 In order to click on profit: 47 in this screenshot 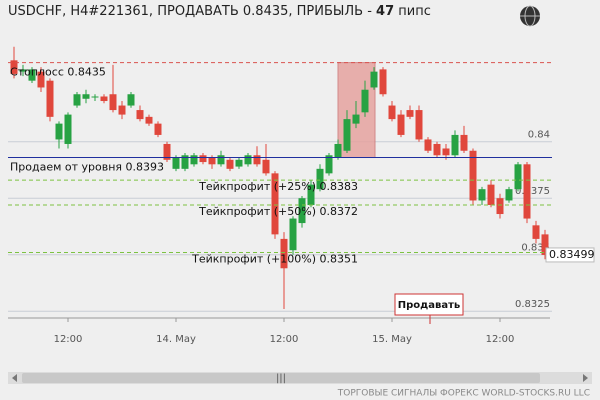, I will do `click(385, 11)`.